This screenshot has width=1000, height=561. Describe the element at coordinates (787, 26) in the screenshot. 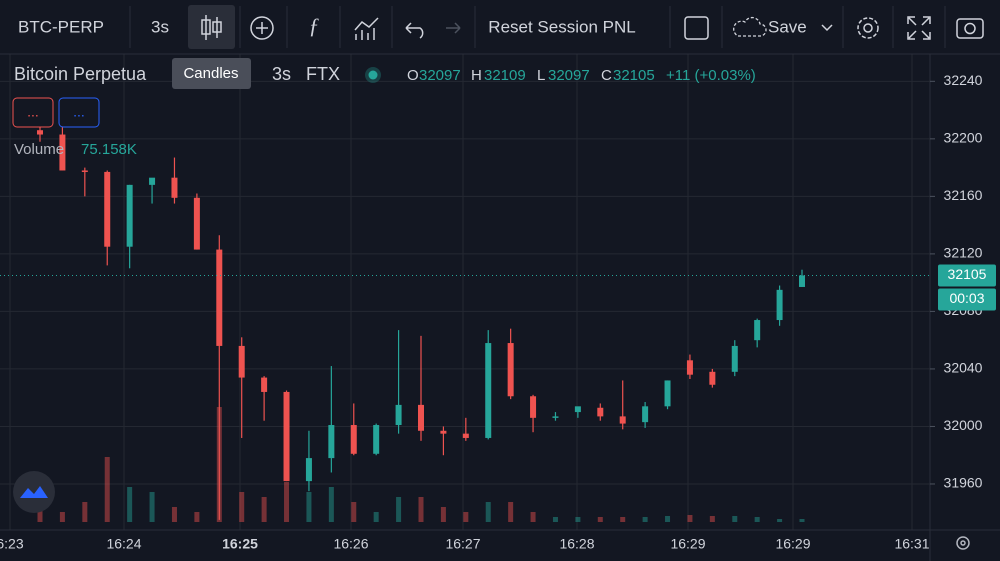

I see `save-button: Save` at that location.